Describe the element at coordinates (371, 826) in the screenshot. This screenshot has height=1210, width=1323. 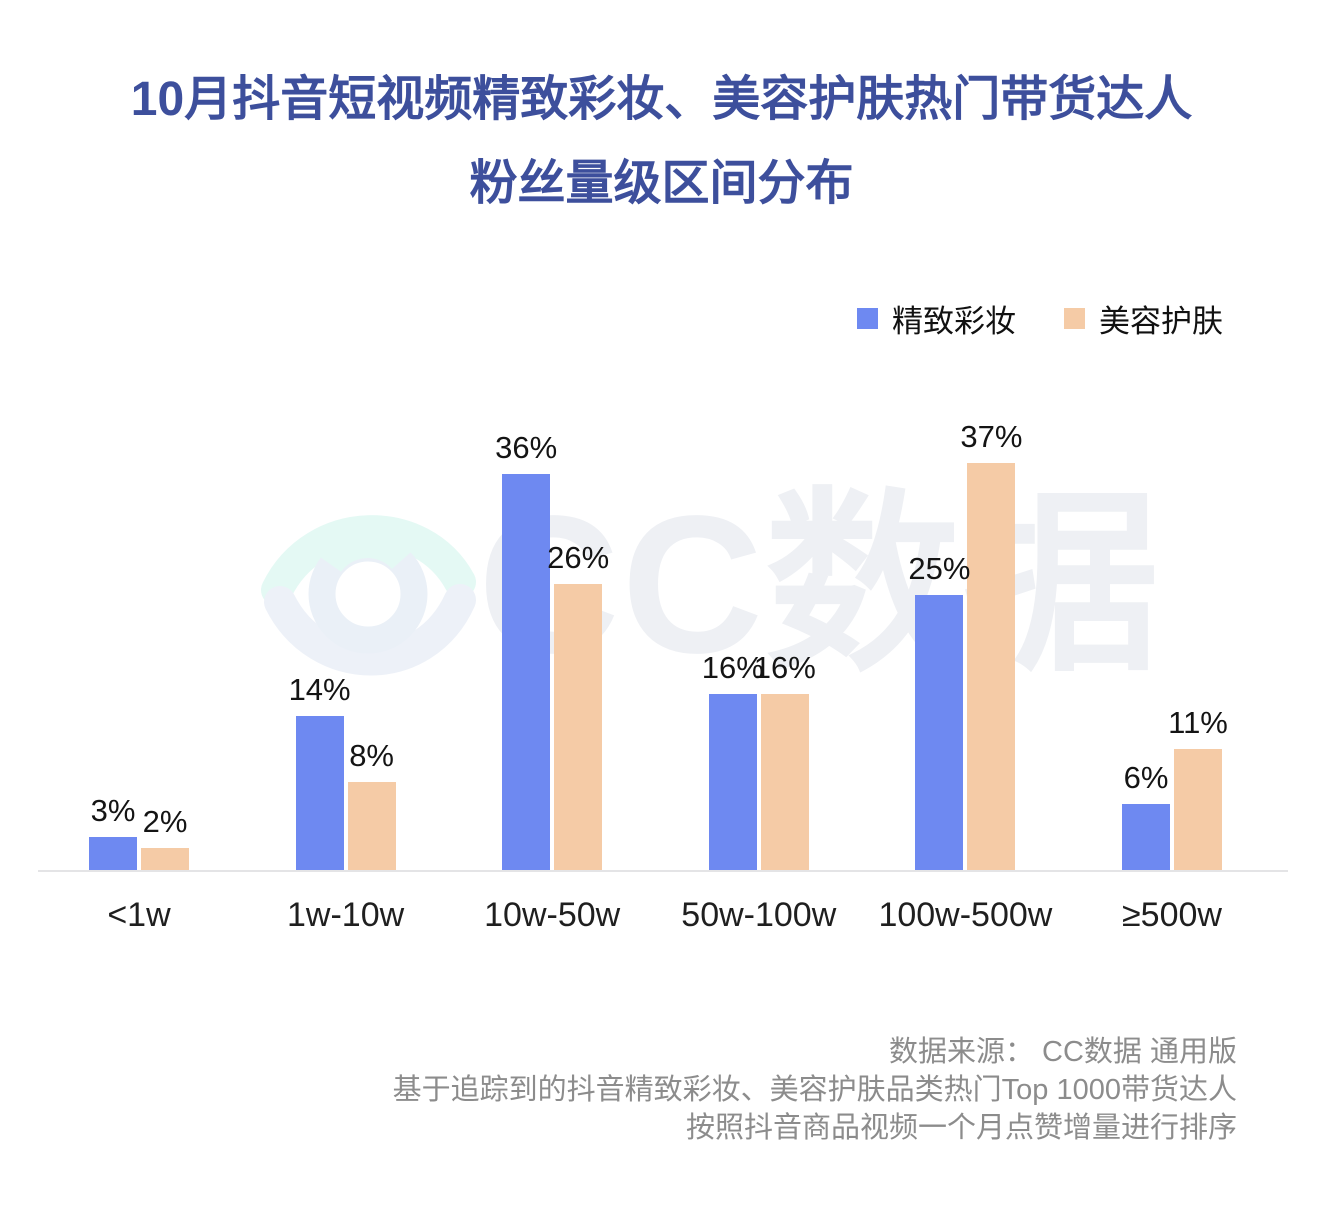
I see `bar-美容护肤-1w-10w` at that location.